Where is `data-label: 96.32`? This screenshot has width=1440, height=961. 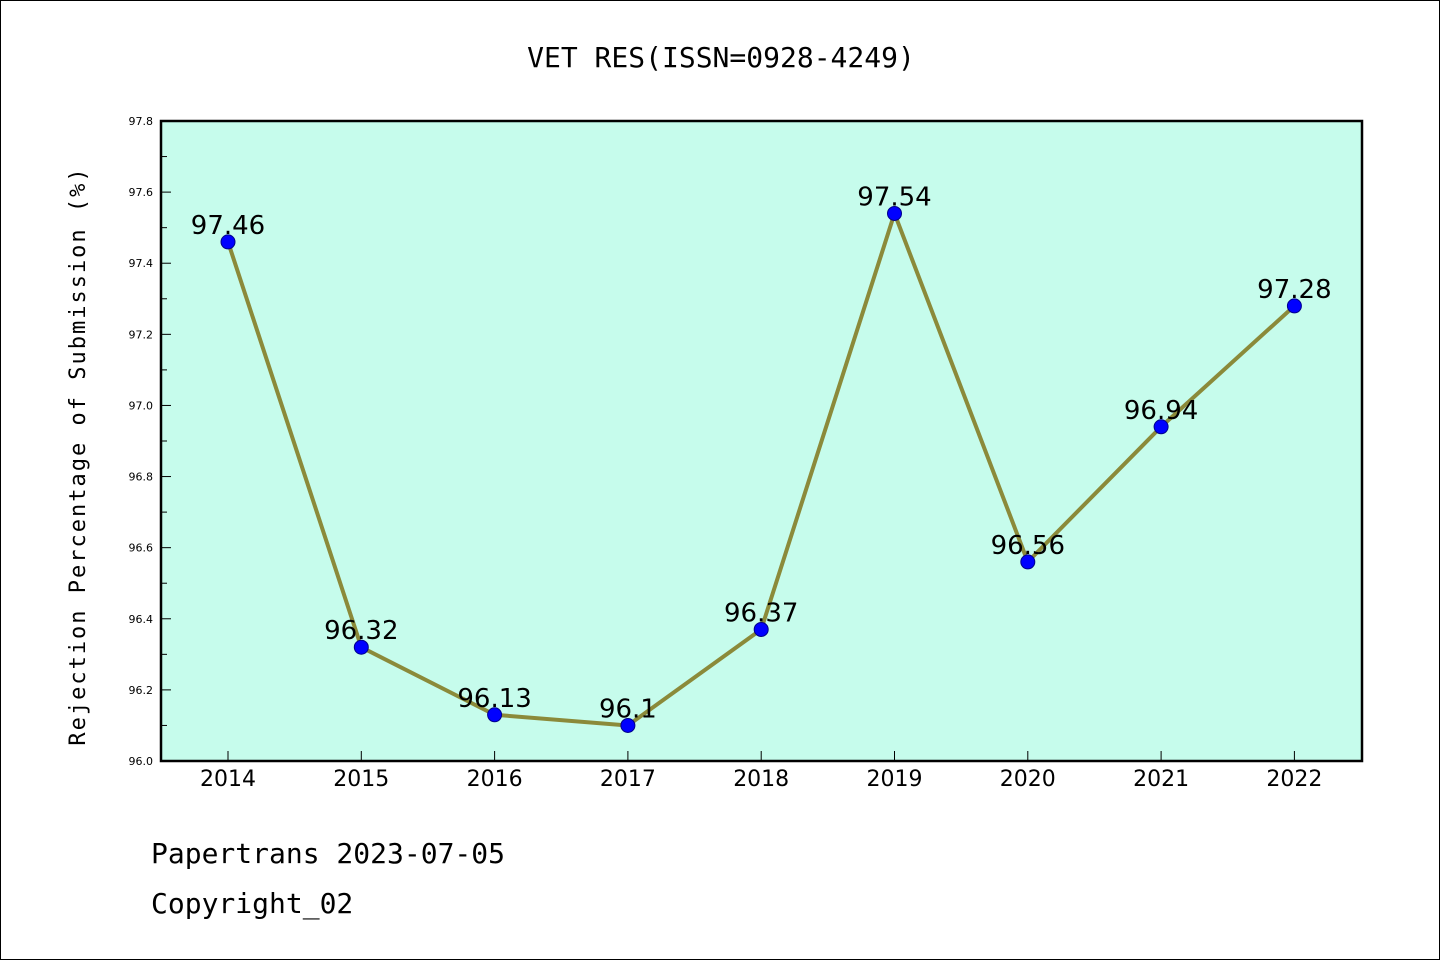
data-label: 96.32 is located at coordinates (361, 631).